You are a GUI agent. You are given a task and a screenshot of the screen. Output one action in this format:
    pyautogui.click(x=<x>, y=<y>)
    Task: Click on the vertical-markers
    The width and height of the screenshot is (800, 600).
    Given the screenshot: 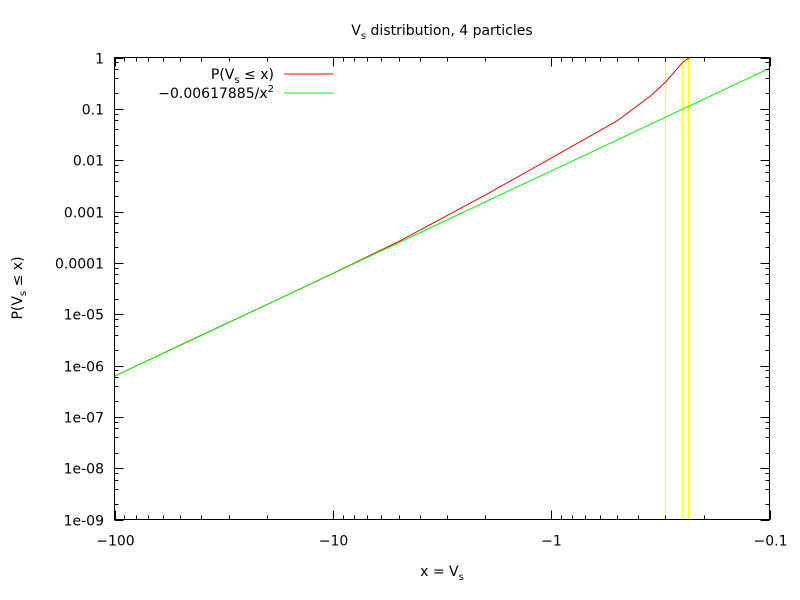 What is the action you would take?
    pyautogui.click(x=676, y=288)
    